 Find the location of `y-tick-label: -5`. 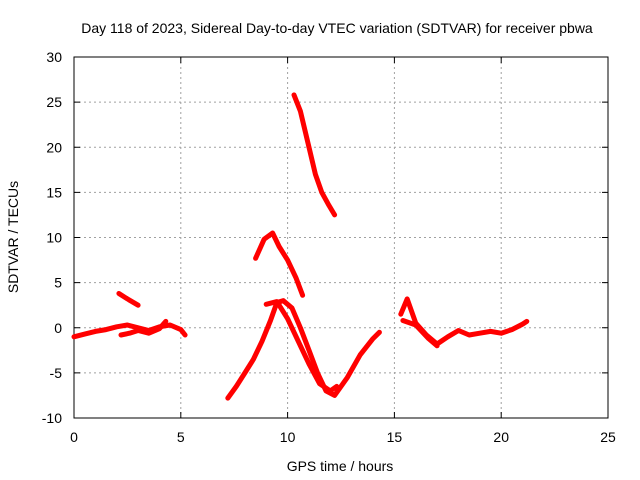

y-tick-label: -5 is located at coordinates (56, 373).